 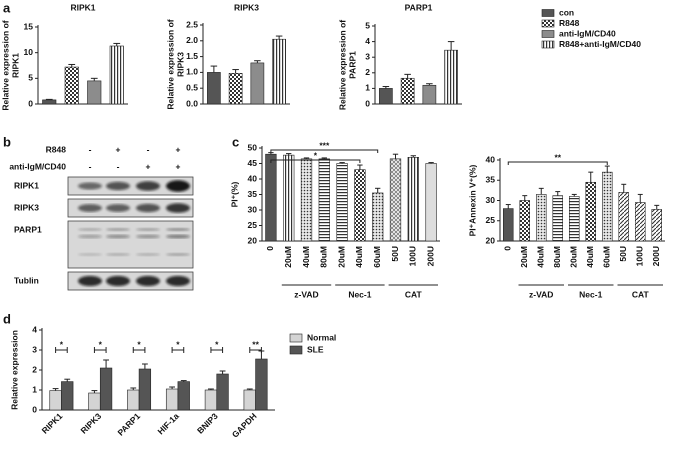 What do you see at coordinates (192, 72) in the screenshot?
I see `y-tick-label: 1.0` at bounding box center [192, 72].